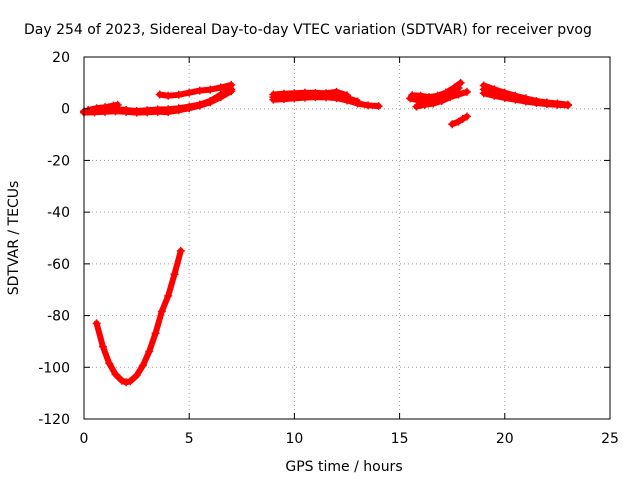 The image size is (640, 480). What do you see at coordinates (54, 368) in the screenshot?
I see `y-tick-label: -100` at bounding box center [54, 368].